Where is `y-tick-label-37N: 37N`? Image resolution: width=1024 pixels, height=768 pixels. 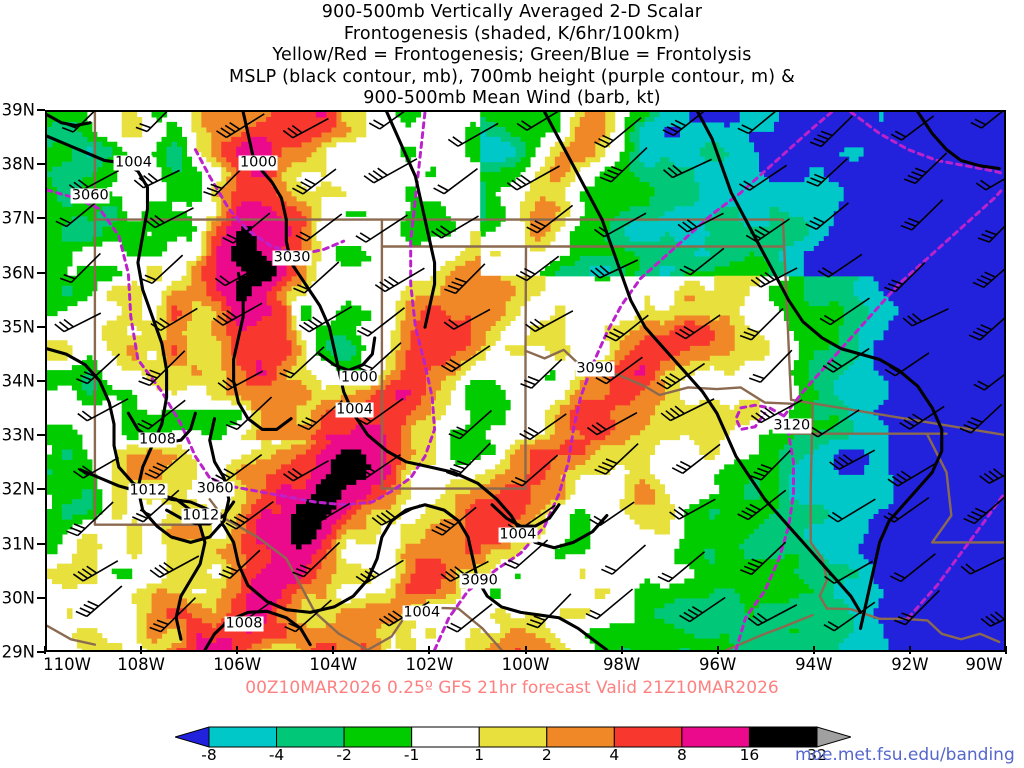 y-tick-label-37N: 37N is located at coordinates (18, 218).